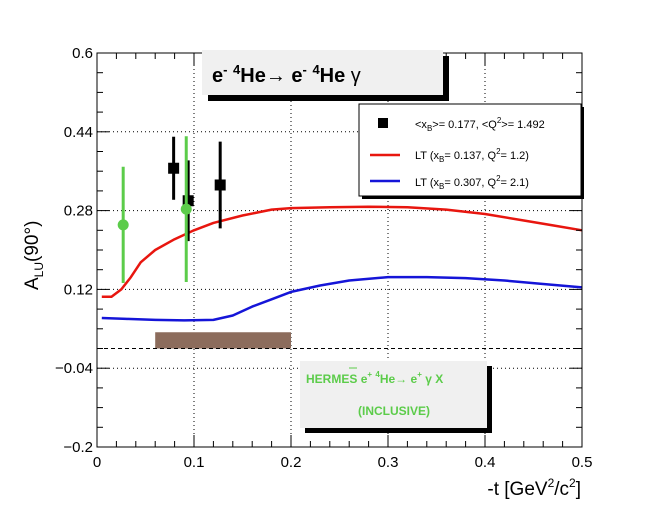  Describe the element at coordinates (286, 74) in the screenshot. I see `chart-title: e- 4He→ e- 4He γ` at that location.